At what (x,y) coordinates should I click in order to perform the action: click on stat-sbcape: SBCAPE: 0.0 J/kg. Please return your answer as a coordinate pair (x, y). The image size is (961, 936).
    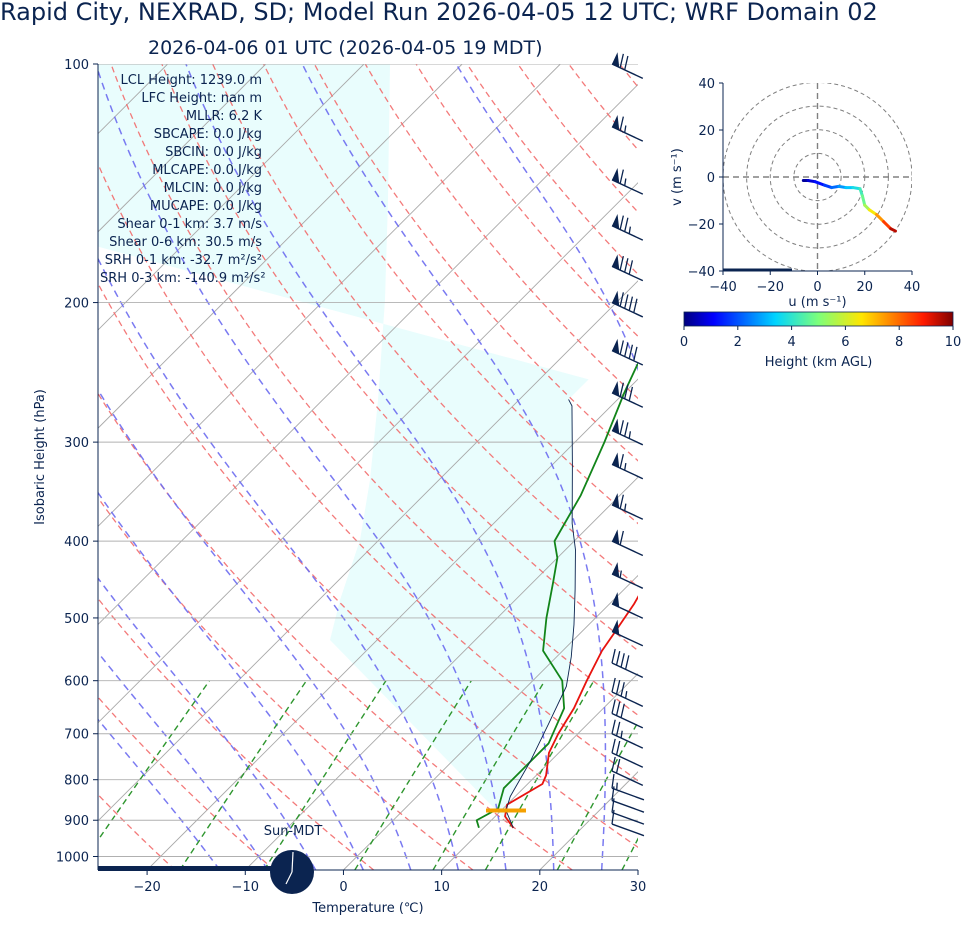
    Looking at the image, I should click on (207, 134).